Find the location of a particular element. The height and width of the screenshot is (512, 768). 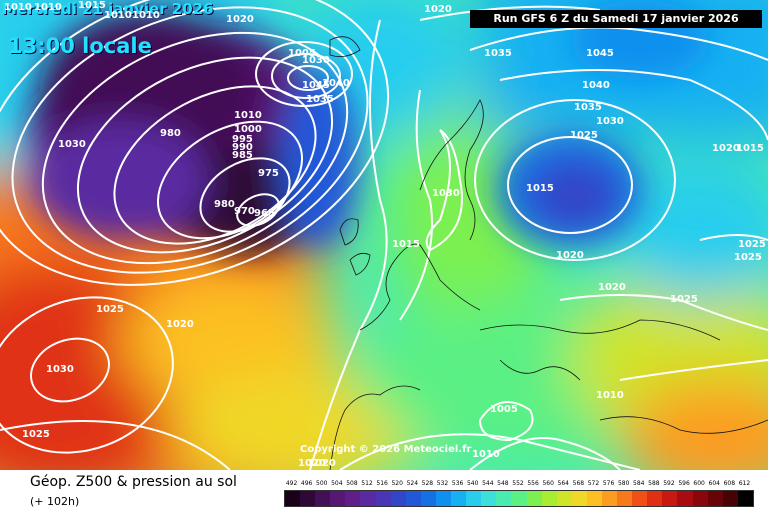

colorbar-tick: 500 is located at coordinates (322, 483).